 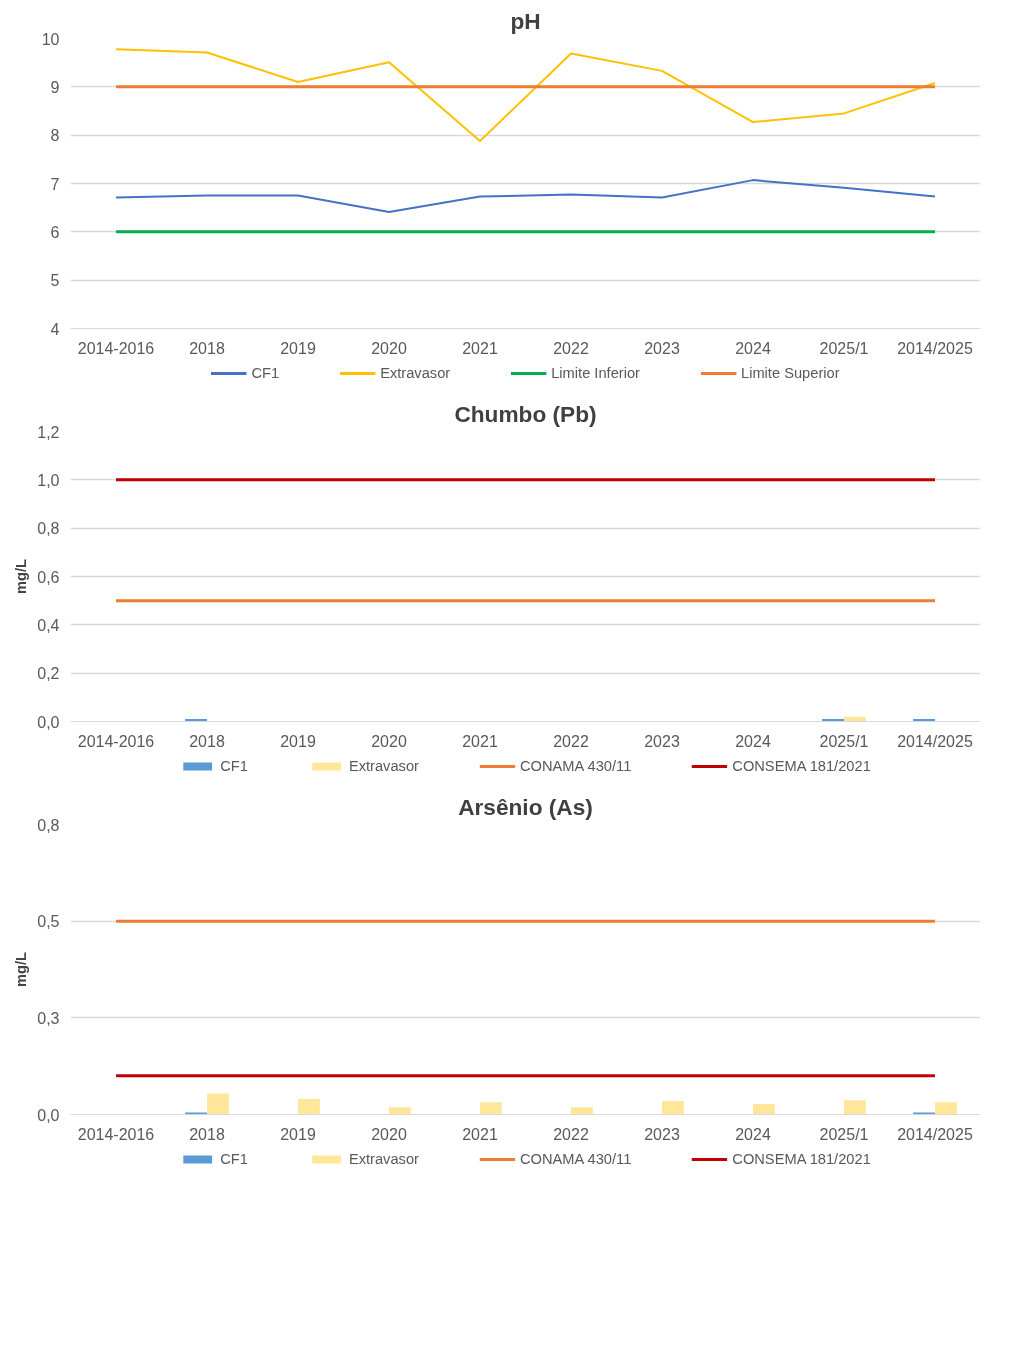 I want to click on y-tick-label: 7, so click(x=55, y=184).